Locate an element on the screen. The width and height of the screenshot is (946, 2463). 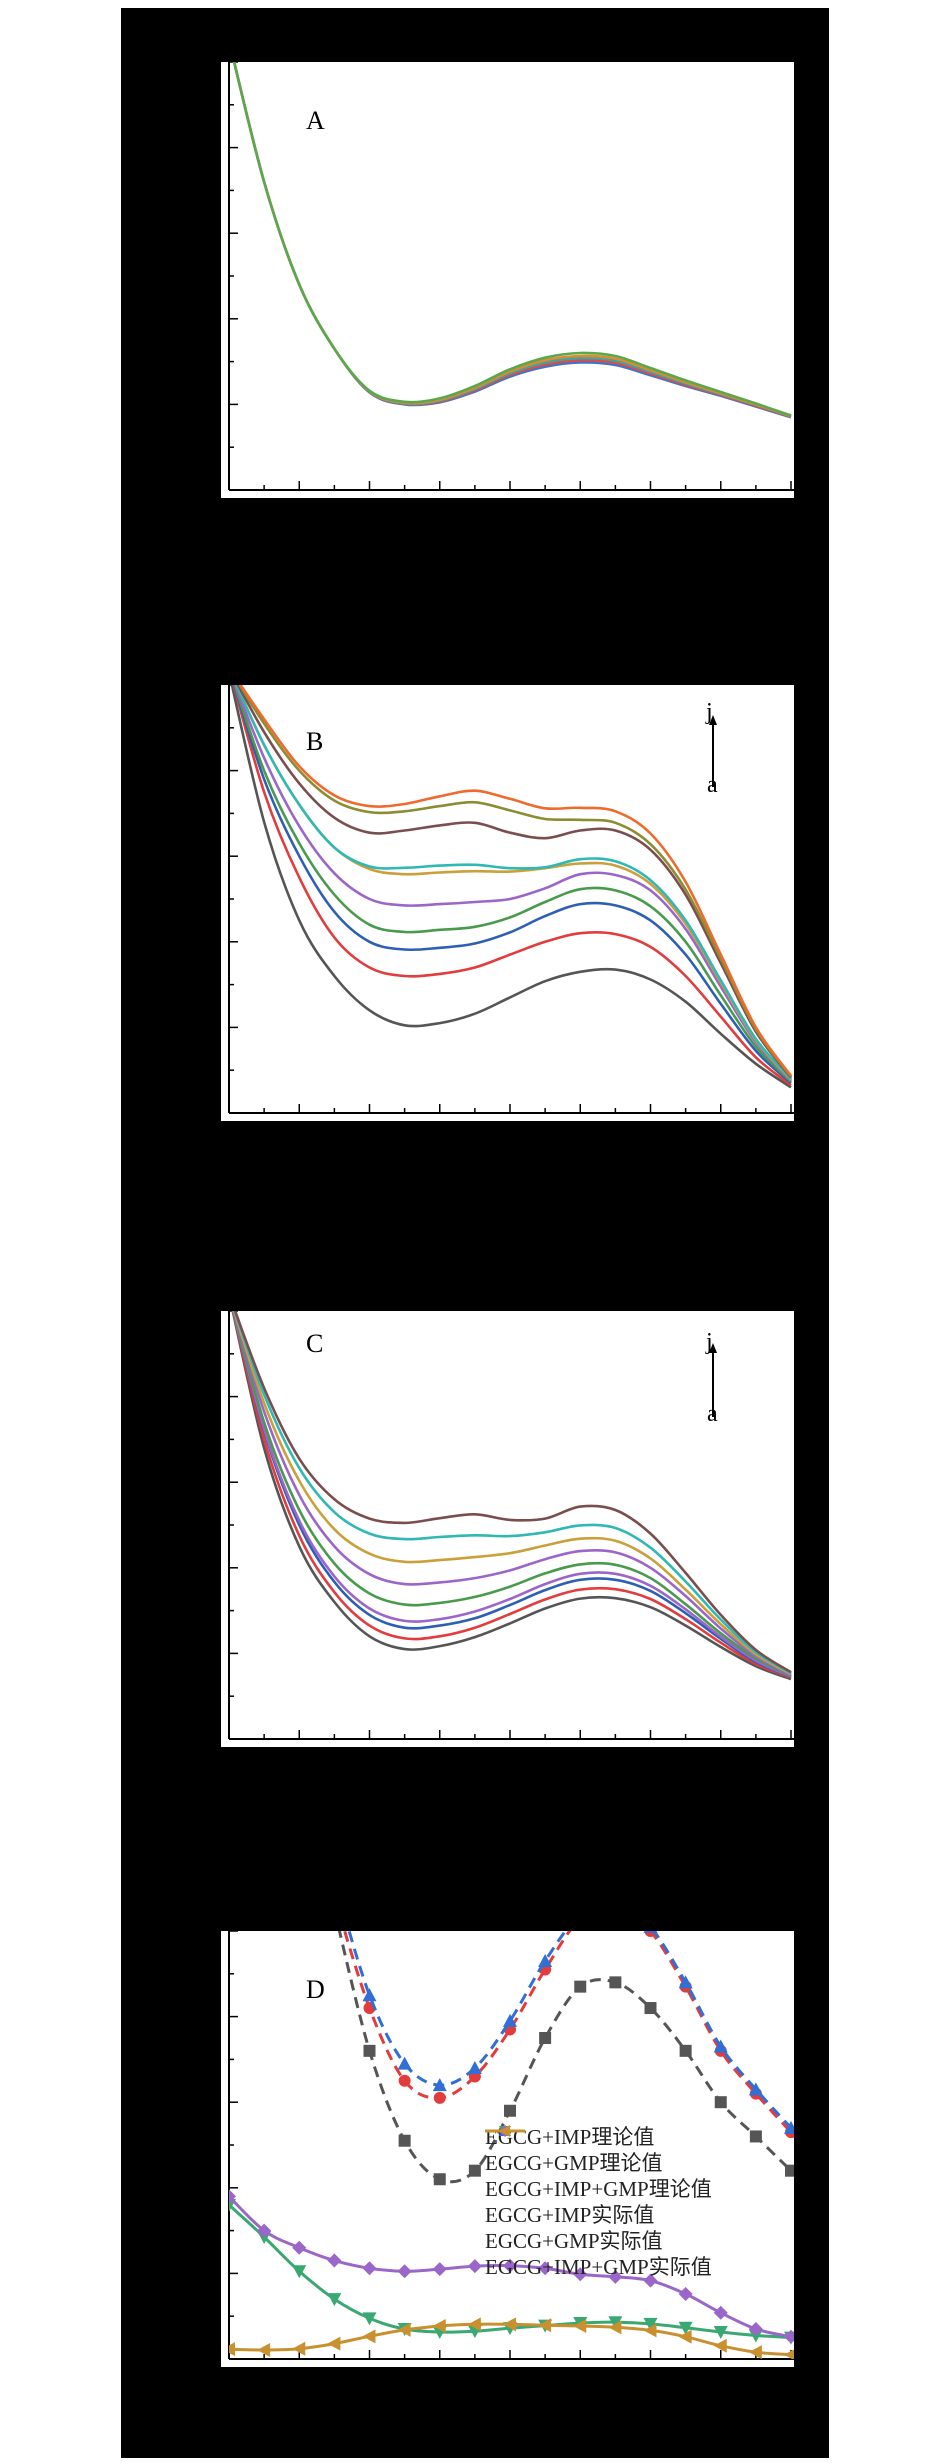
panel-label-c: C is located at coordinates (315, 1343).